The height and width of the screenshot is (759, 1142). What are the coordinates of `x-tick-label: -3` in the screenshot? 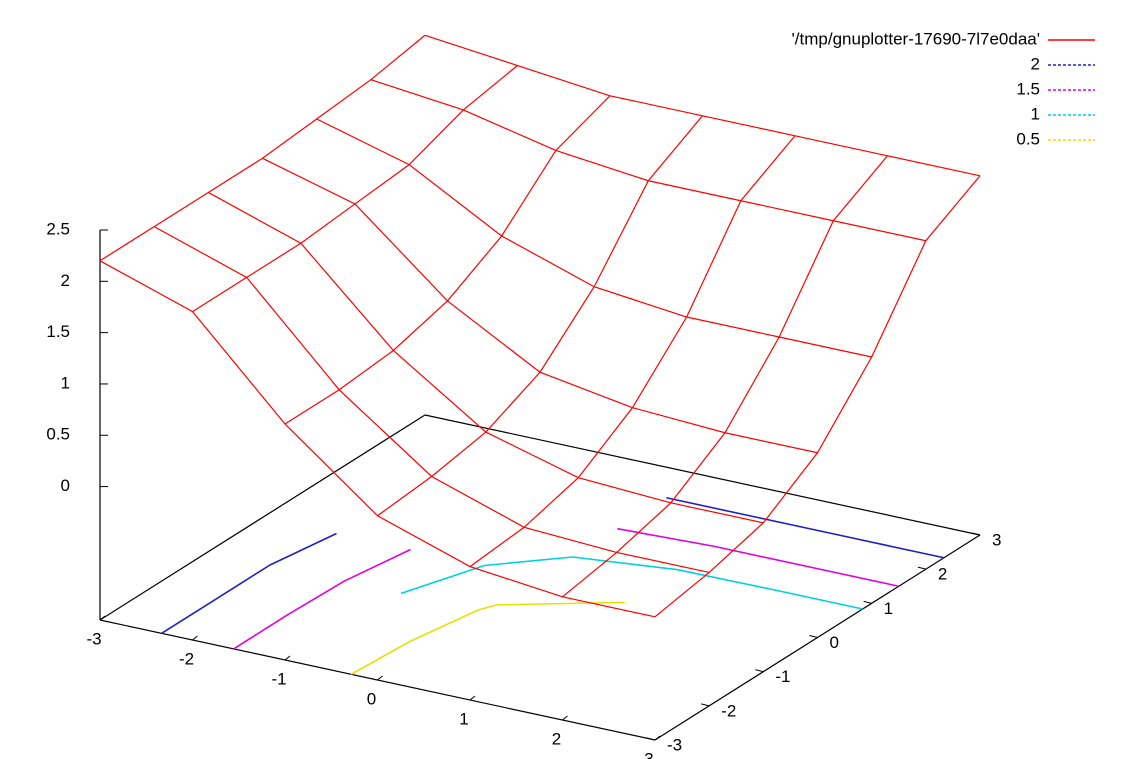 It's located at (93, 638).